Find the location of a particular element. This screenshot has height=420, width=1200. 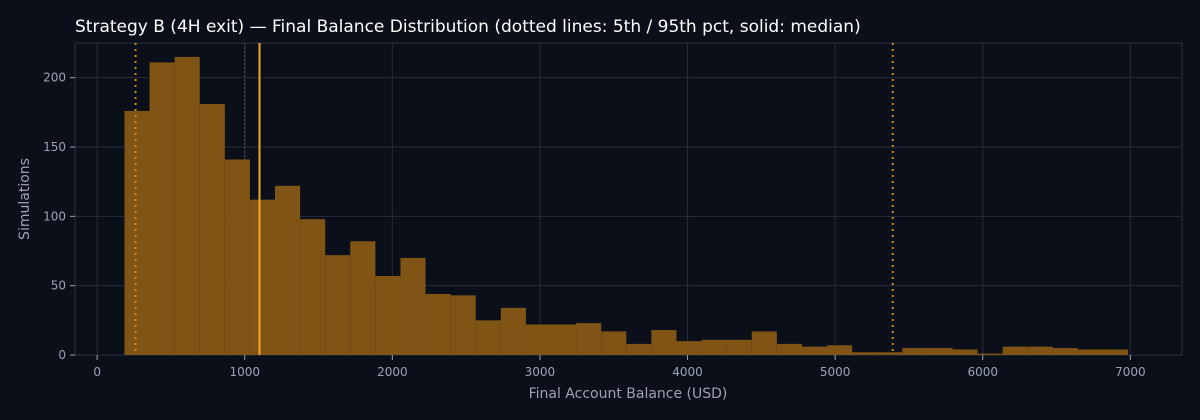

x-tick-label: 1000 is located at coordinates (244, 372).